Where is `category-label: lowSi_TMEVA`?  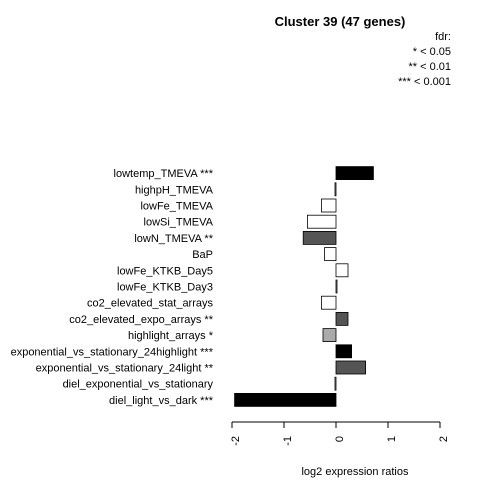
category-label: lowSi_TMEVA is located at coordinates (179, 223).